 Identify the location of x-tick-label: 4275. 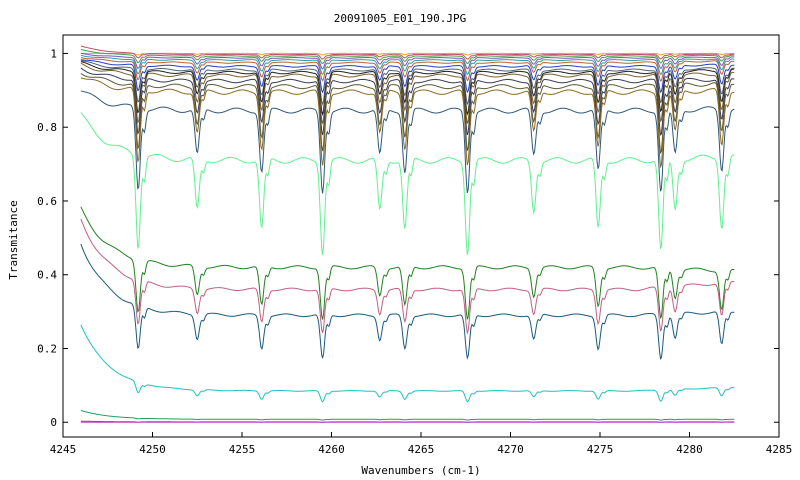
(600, 449).